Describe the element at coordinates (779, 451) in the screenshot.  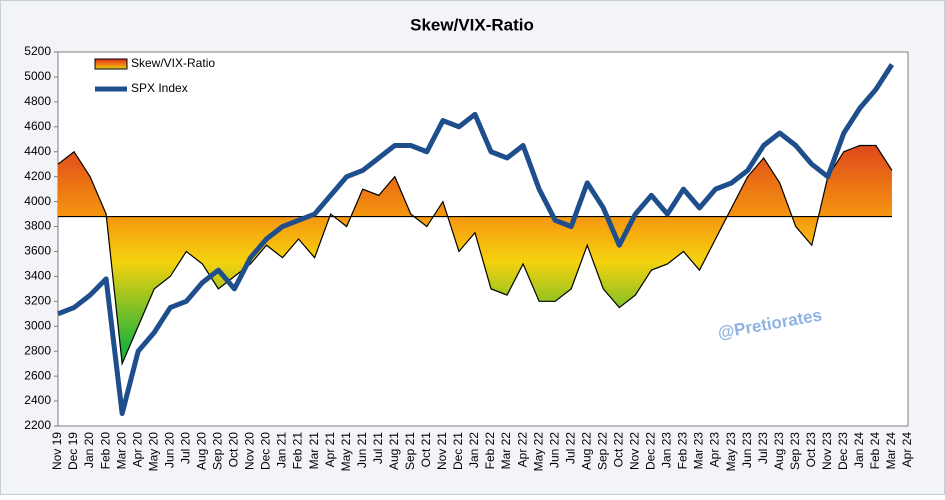
I see `x-tick-label: Aug 23` at that location.